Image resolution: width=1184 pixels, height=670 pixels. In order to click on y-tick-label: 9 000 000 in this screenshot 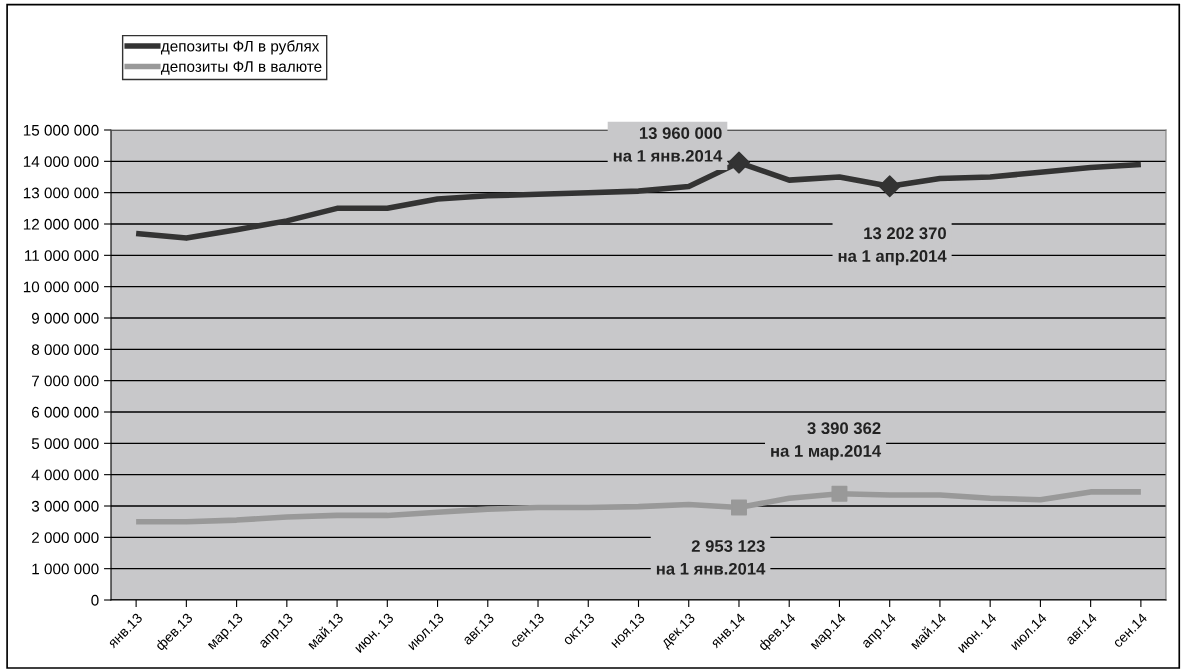, I will do `click(65, 318)`.